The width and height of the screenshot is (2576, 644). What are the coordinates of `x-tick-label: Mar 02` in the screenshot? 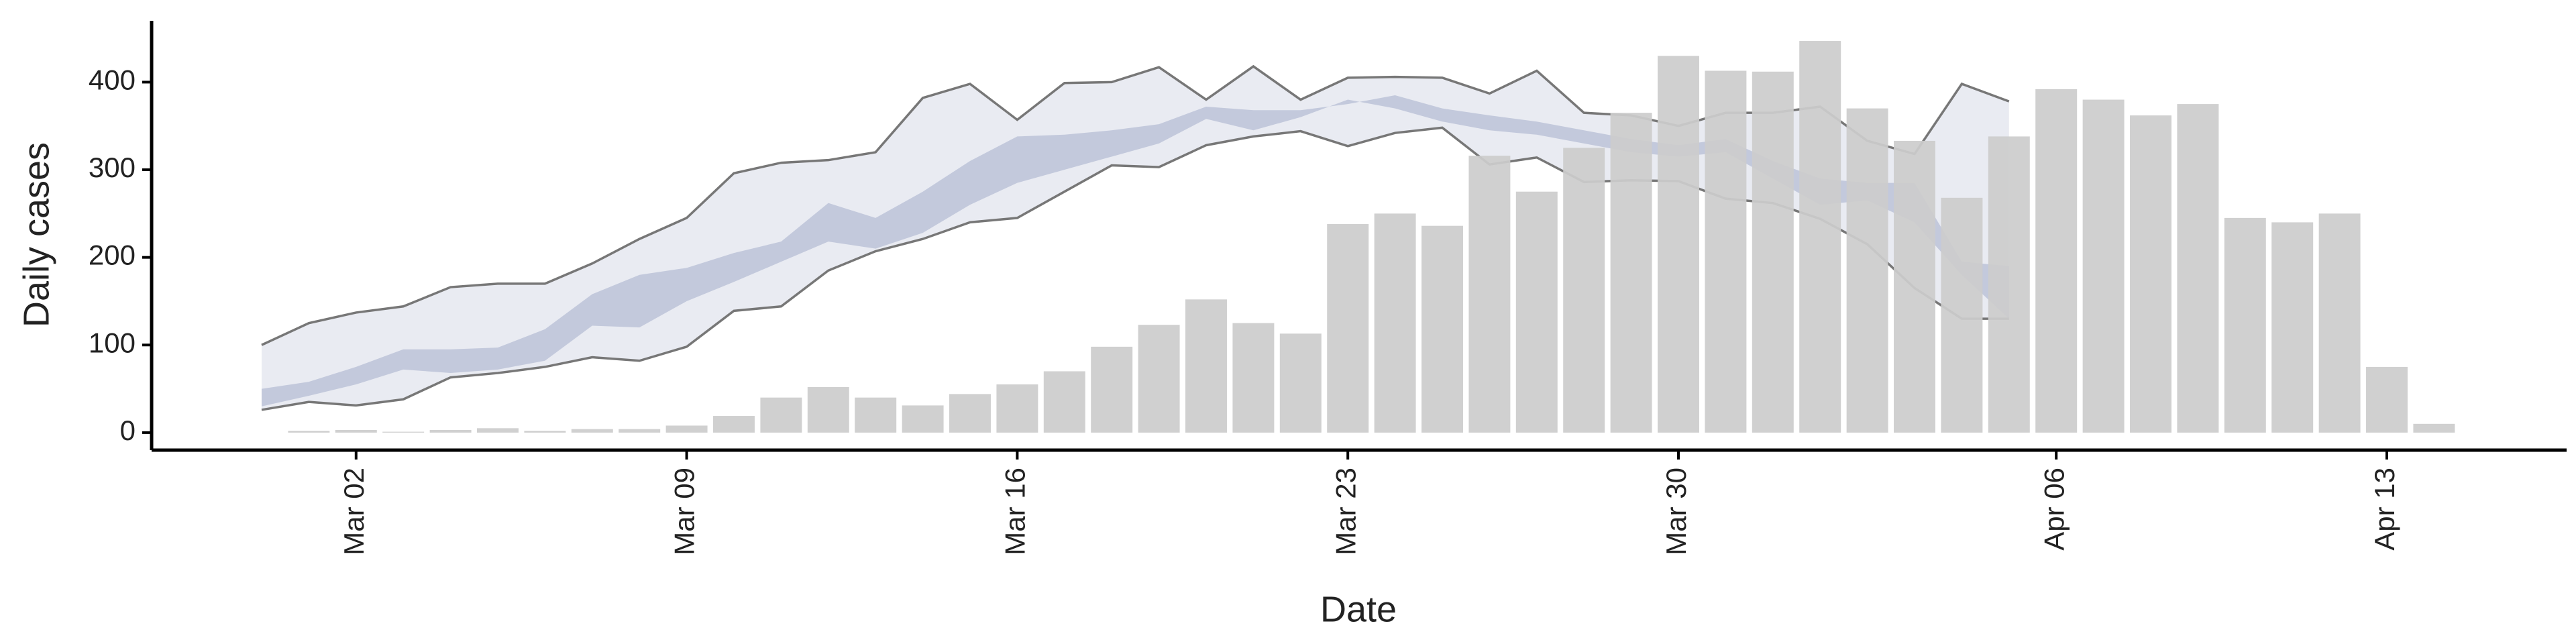 It's located at (354, 511).